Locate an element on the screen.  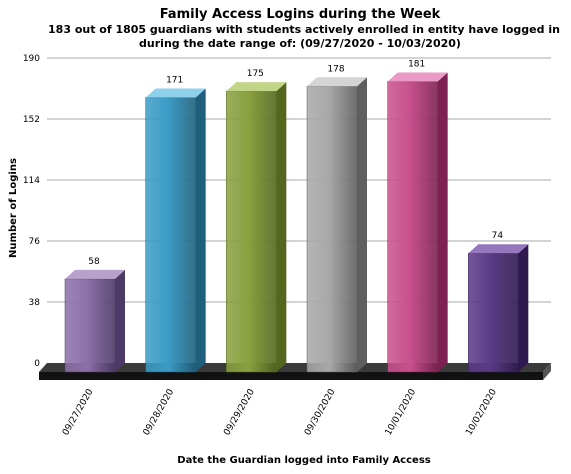
x-tick-label: 09/30/2020 is located at coordinates (320, 412).